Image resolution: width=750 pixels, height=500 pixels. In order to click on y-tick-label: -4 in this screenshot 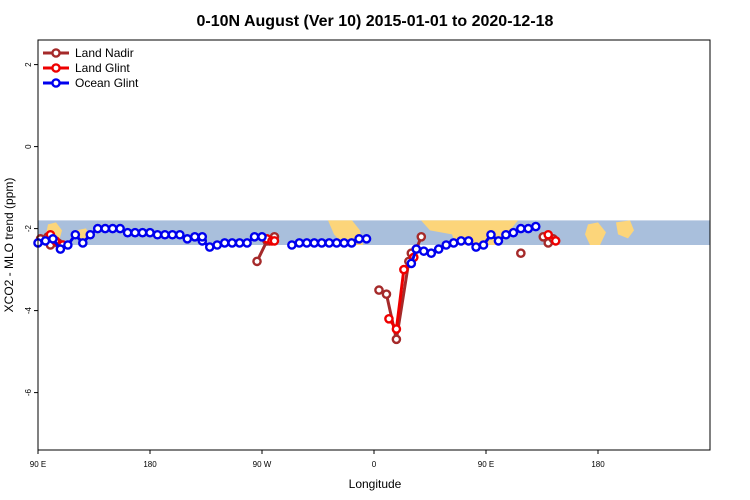, I will do `click(28, 310)`.